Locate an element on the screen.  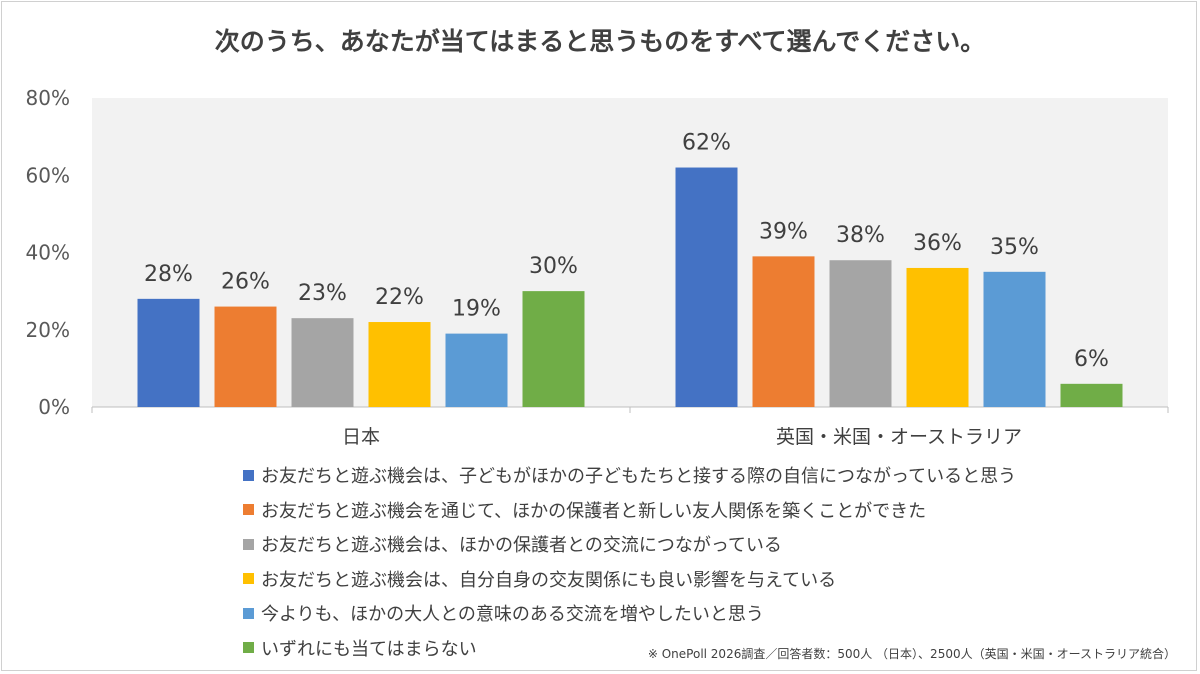
legend-item: お友だちと遊ぶ機会を通じて、ほかの保護者と新しい友人関係を築くことができた is located at coordinates (629, 510).